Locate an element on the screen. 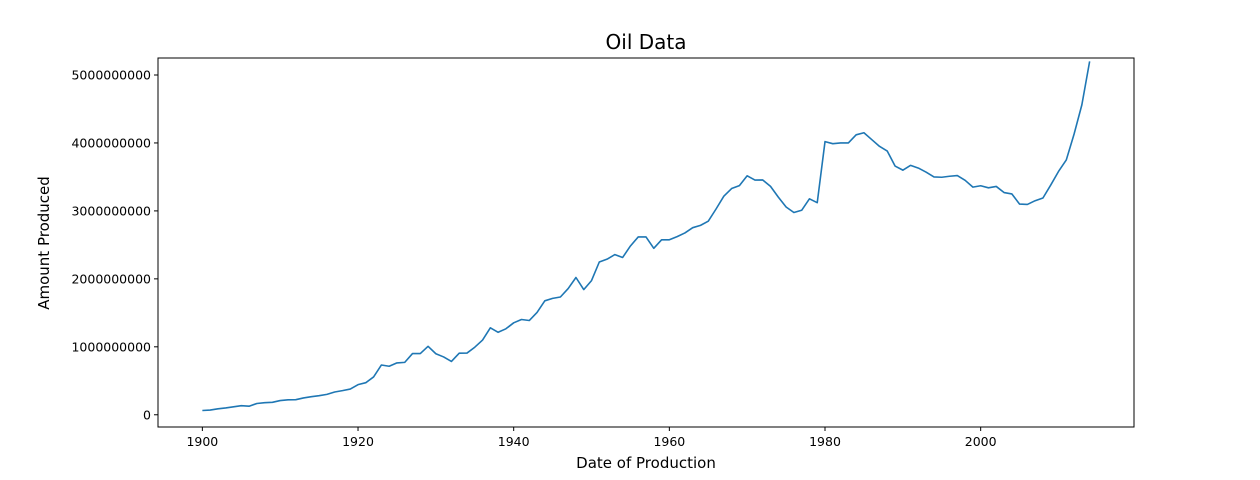  x-tick-label: 1920 is located at coordinates (358, 441).